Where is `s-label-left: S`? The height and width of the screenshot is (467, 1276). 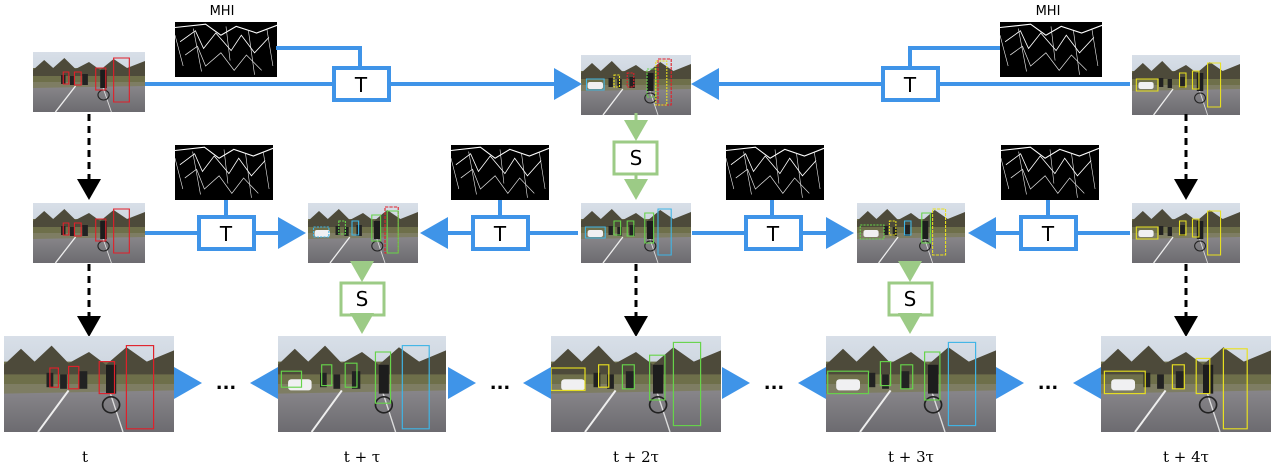 s-label-left: S is located at coordinates (362, 299).